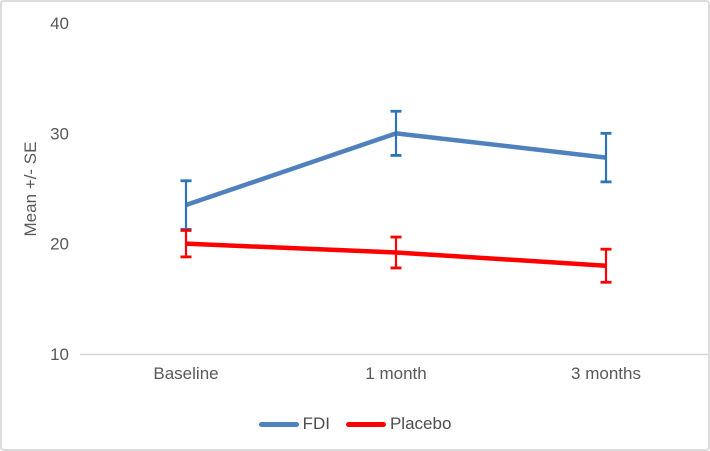 The width and height of the screenshot is (710, 451). What do you see at coordinates (30, 189) in the screenshot?
I see `y-axis-title: Mean +/- SE` at bounding box center [30, 189].